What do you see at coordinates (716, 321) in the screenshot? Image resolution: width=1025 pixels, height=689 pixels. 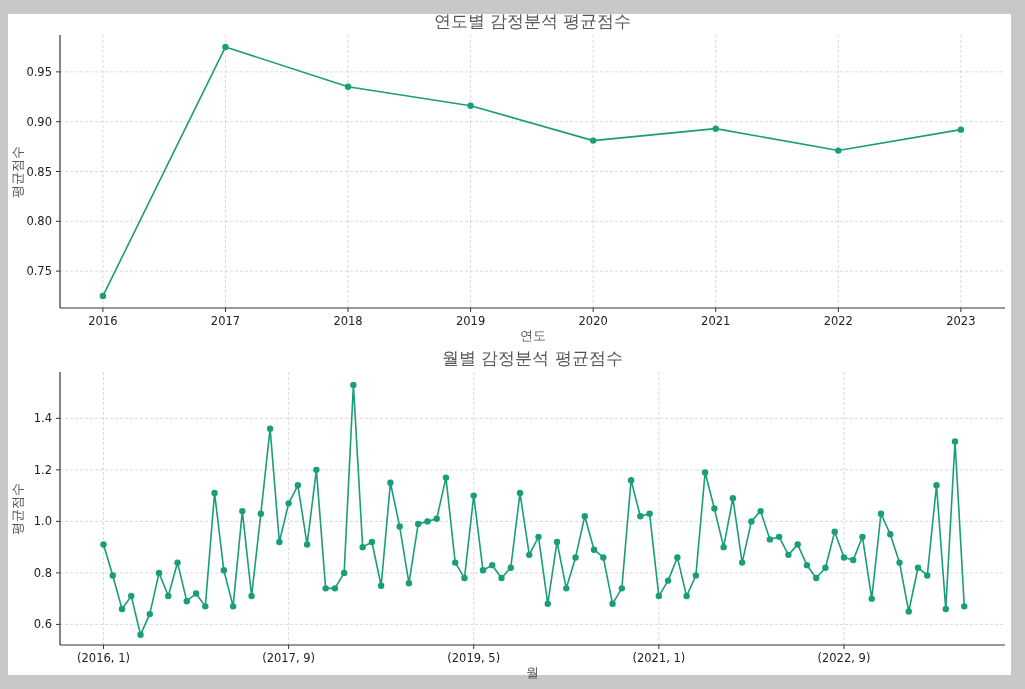 I see `x-tick-label: 2021` at bounding box center [716, 321].